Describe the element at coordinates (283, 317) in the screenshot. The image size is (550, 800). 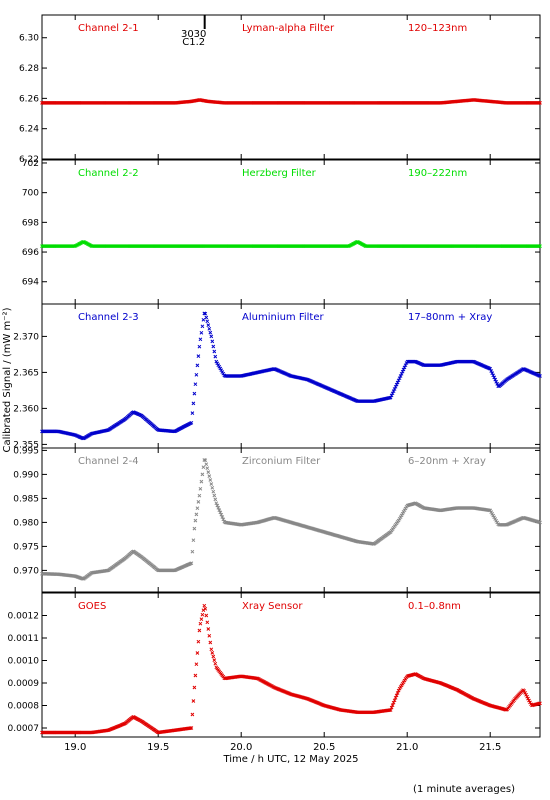
I see `filter-name: Aluminium Filter` at that location.